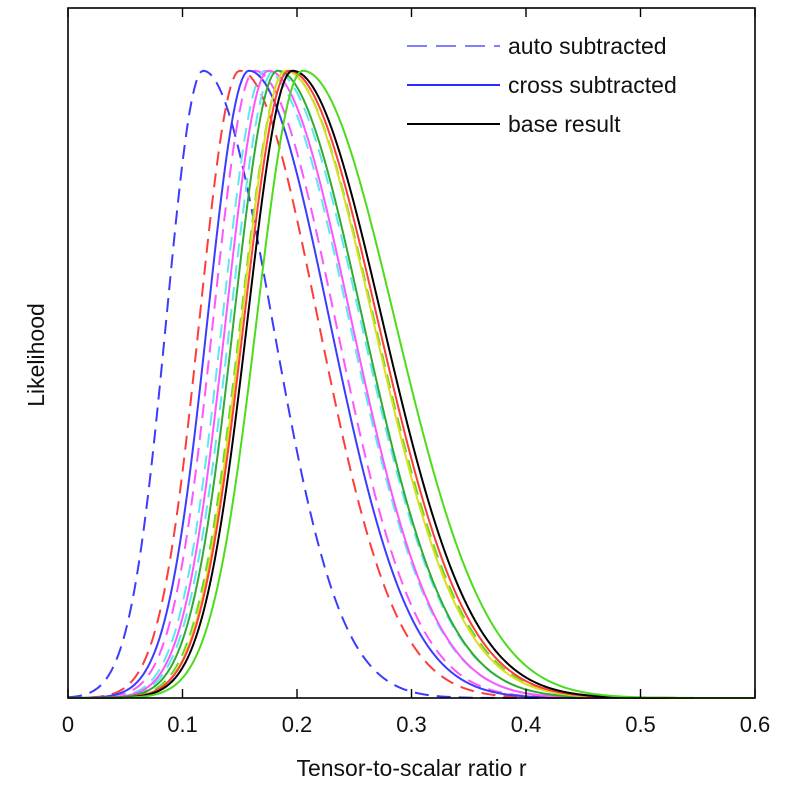 The height and width of the screenshot is (785, 806). I want to click on x-tick-label: 0.6, so click(755, 724).